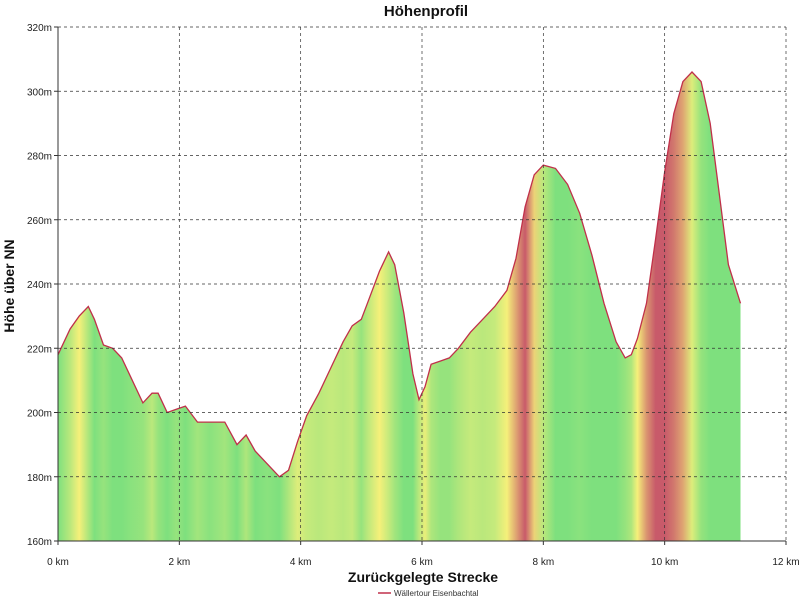 This screenshot has width=800, height=600. What do you see at coordinates (39, 542) in the screenshot?
I see `y-tick-label: 160m` at bounding box center [39, 542].